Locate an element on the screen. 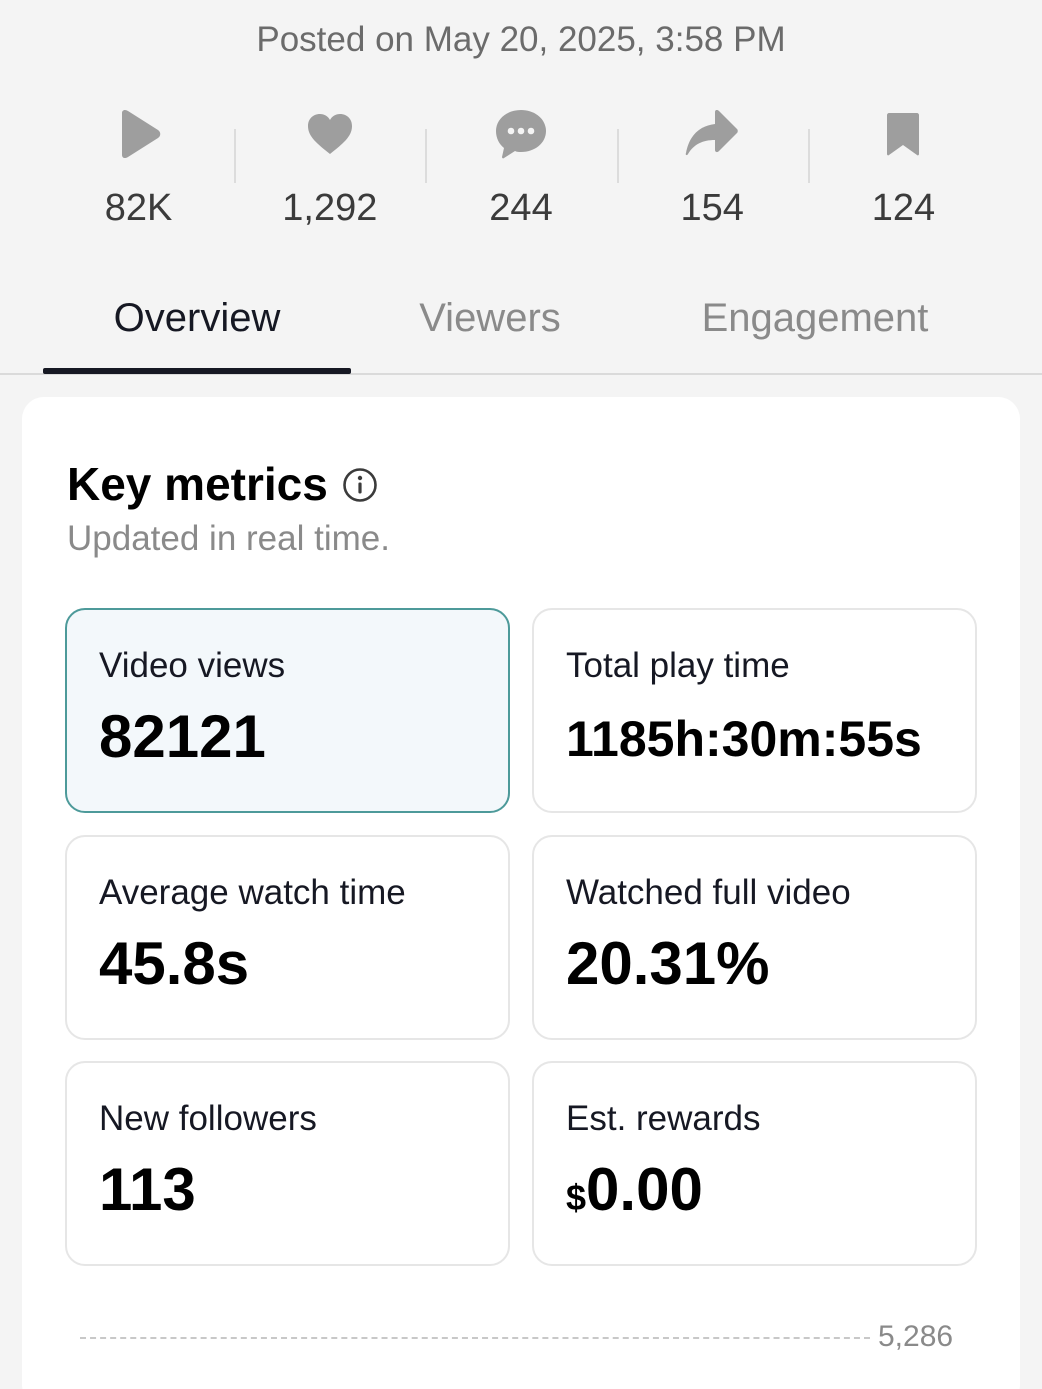 The width and height of the screenshot is (1042, 1389). rewards-amount: 0.00 is located at coordinates (644, 1189).